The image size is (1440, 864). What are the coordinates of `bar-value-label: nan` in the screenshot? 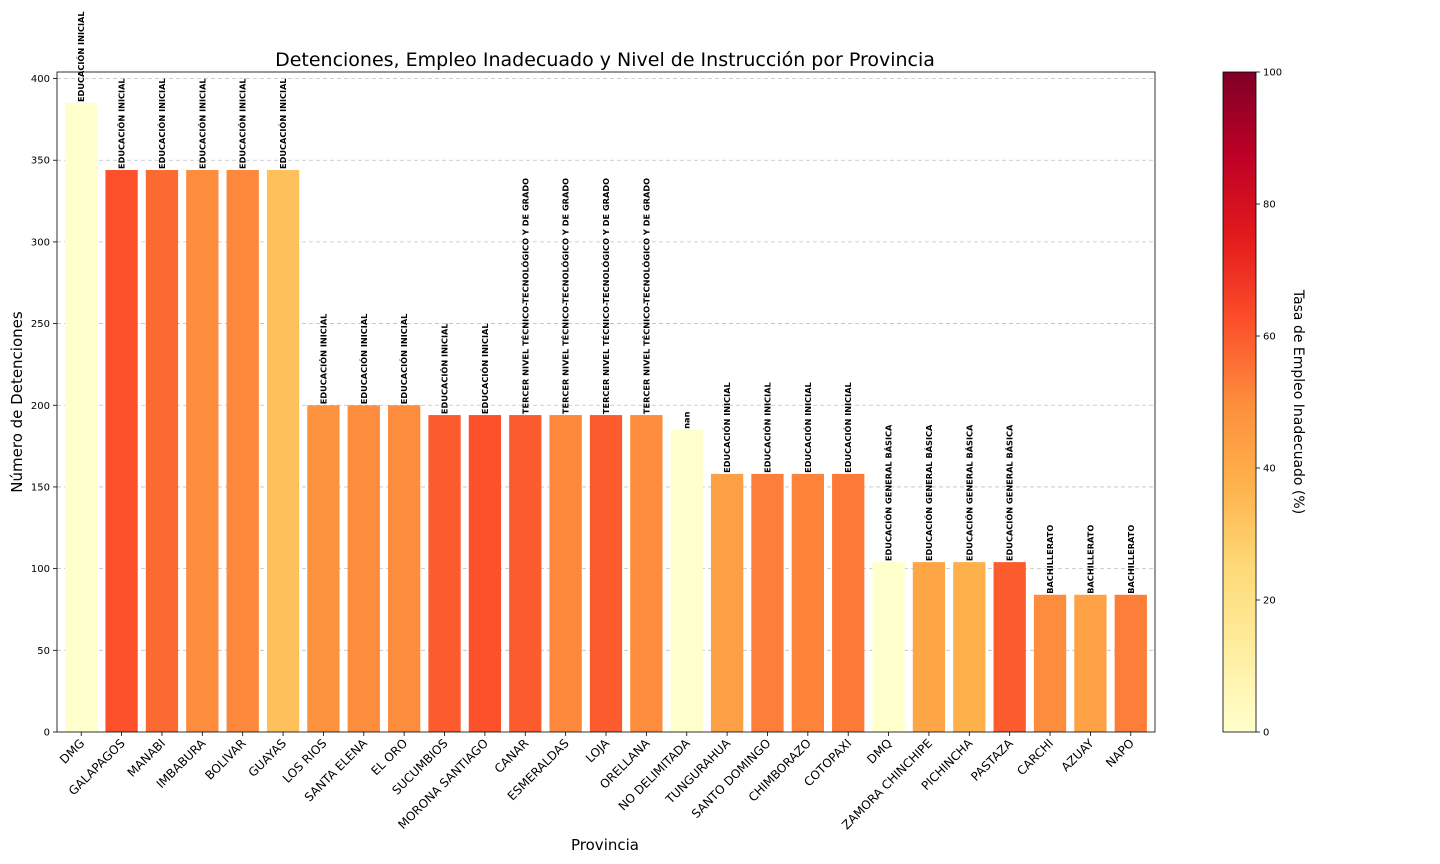 It's located at (687, 419).